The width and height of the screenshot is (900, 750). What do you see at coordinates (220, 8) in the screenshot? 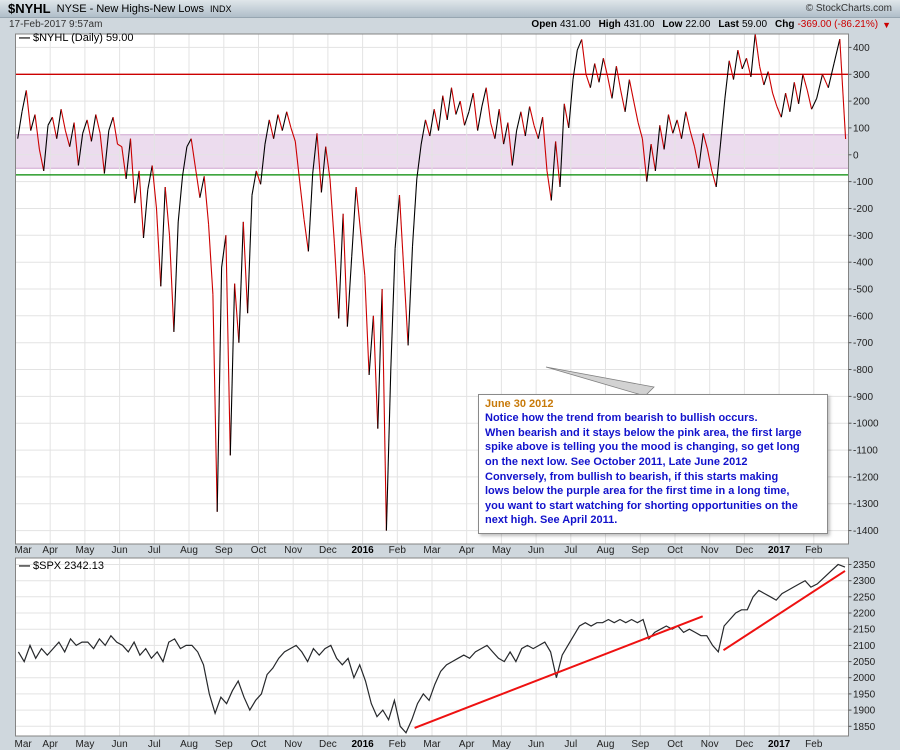
I see `exchange-label: INDX` at bounding box center [220, 8].